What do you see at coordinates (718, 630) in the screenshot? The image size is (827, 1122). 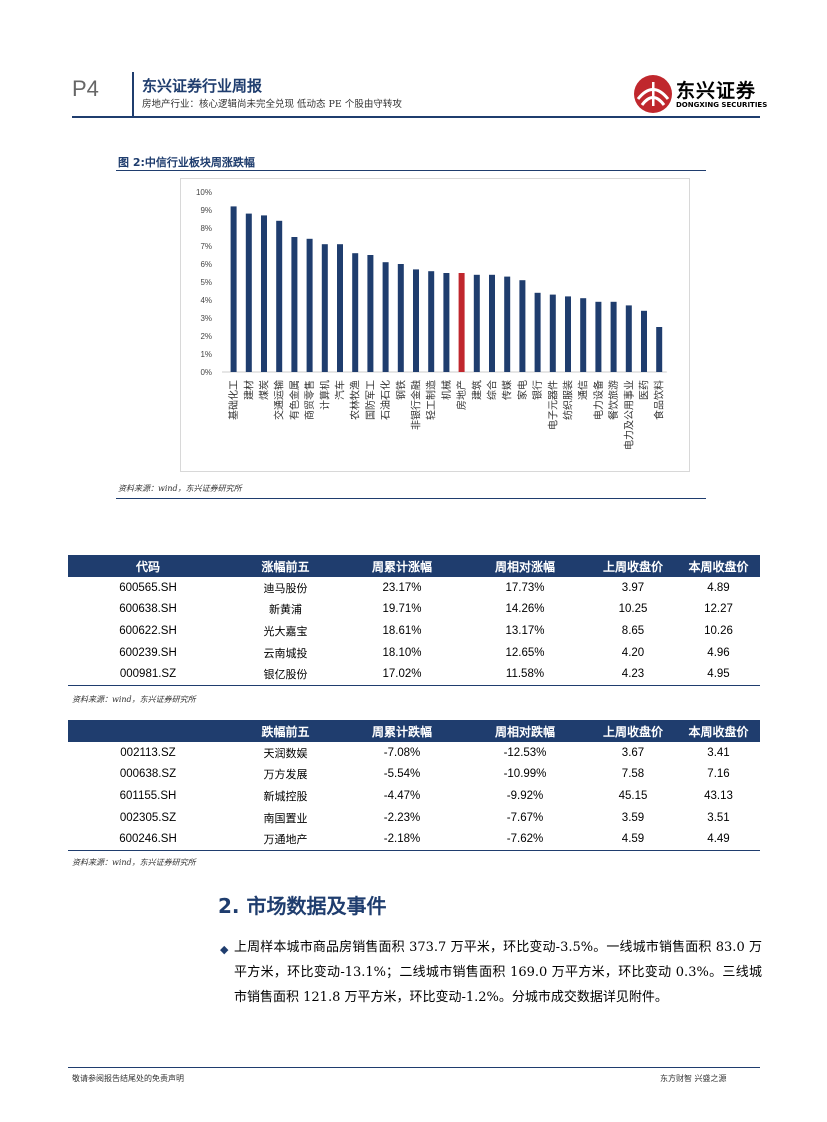 I see `table-cell: 10.26` at bounding box center [718, 630].